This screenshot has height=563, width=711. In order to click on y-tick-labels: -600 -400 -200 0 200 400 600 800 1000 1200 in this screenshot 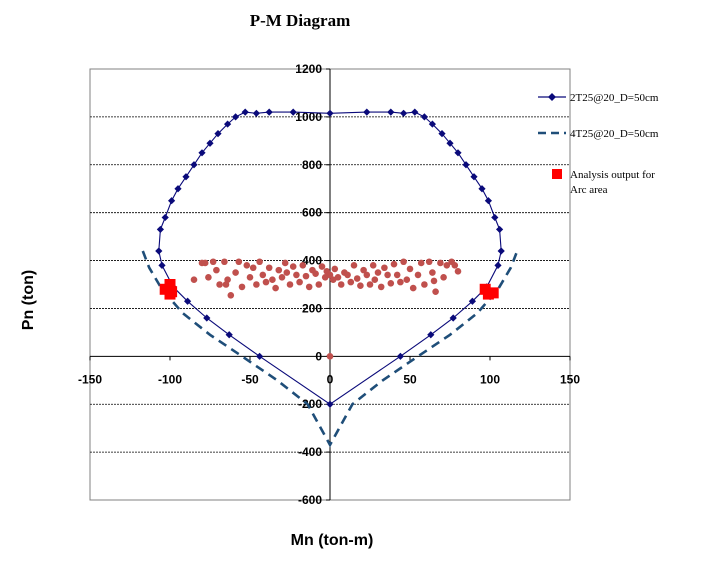, I will do `click(308, 284)`.